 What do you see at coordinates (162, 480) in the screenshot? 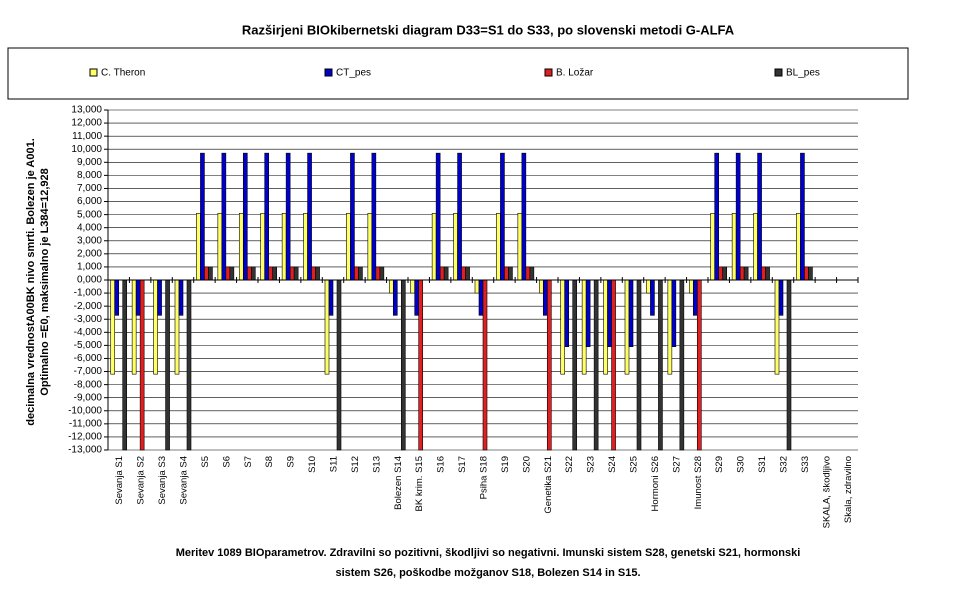
I see `x-tick-label: Sevanja S3` at bounding box center [162, 480].